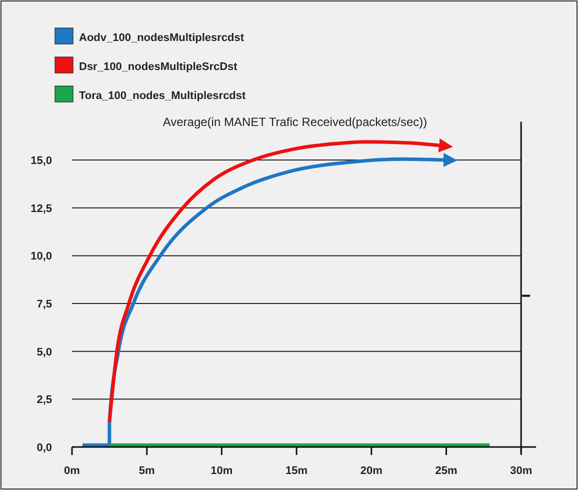 The width and height of the screenshot is (578, 490). I want to click on y-tick-label: 10,0, so click(41, 256).